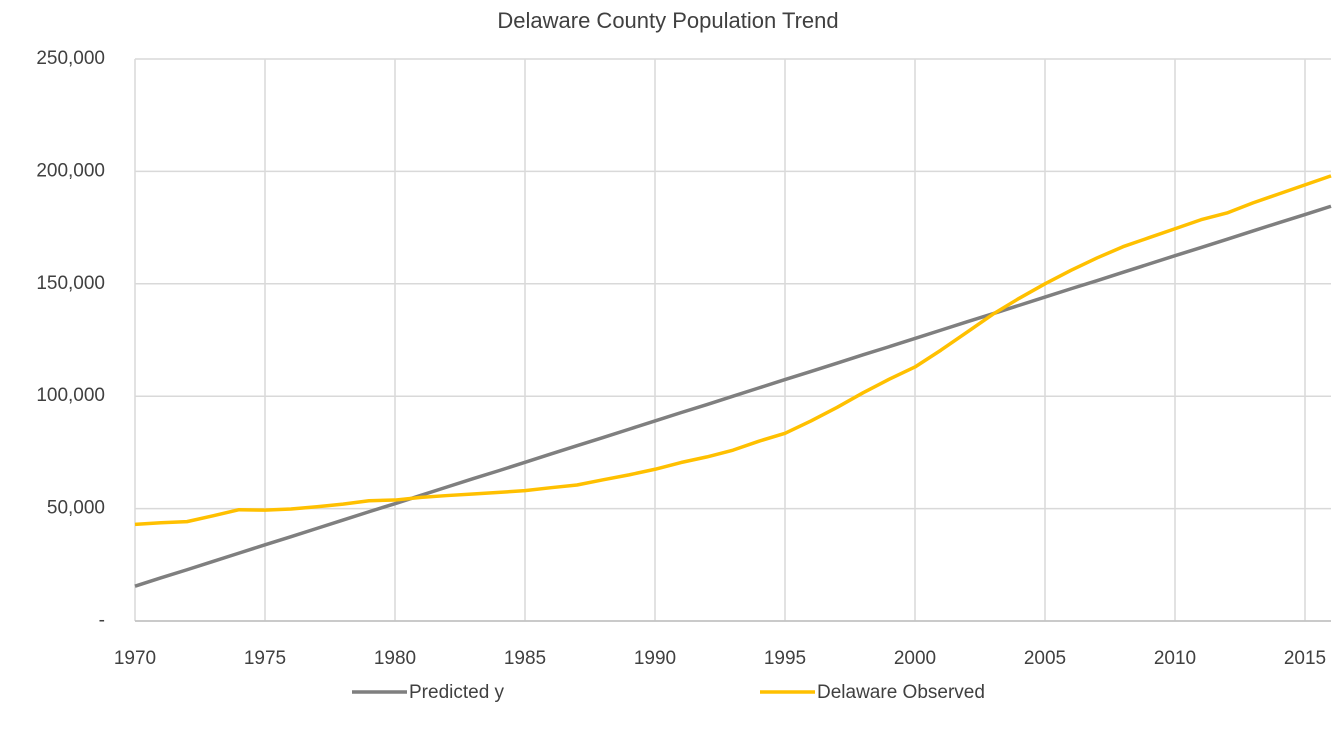 This screenshot has width=1337, height=738. I want to click on x-tick-label: 1980, so click(395, 658).